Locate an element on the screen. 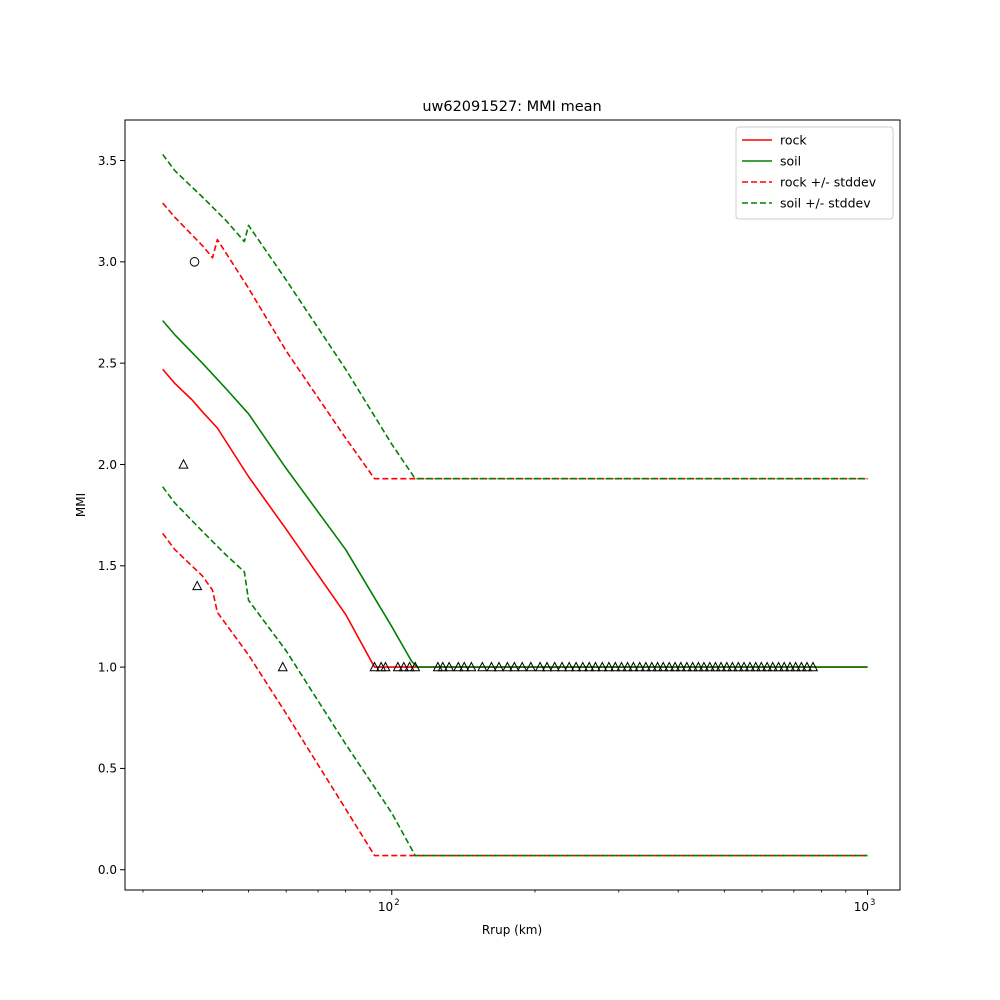 Image resolution: width=1000 pixels, height=1000 pixels. y-tick-label: 2.5 is located at coordinates (107, 363).